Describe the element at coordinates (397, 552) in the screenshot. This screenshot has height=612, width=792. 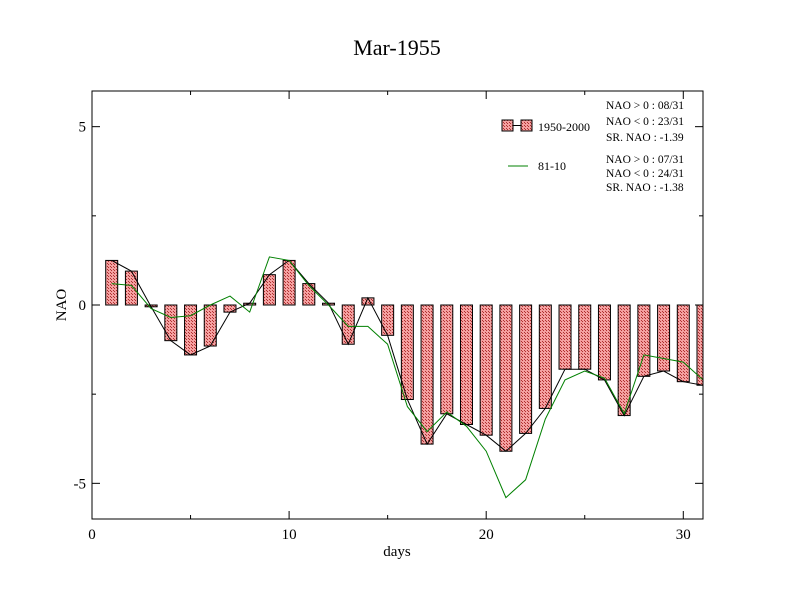
I see `x-axis-label: days` at that location.